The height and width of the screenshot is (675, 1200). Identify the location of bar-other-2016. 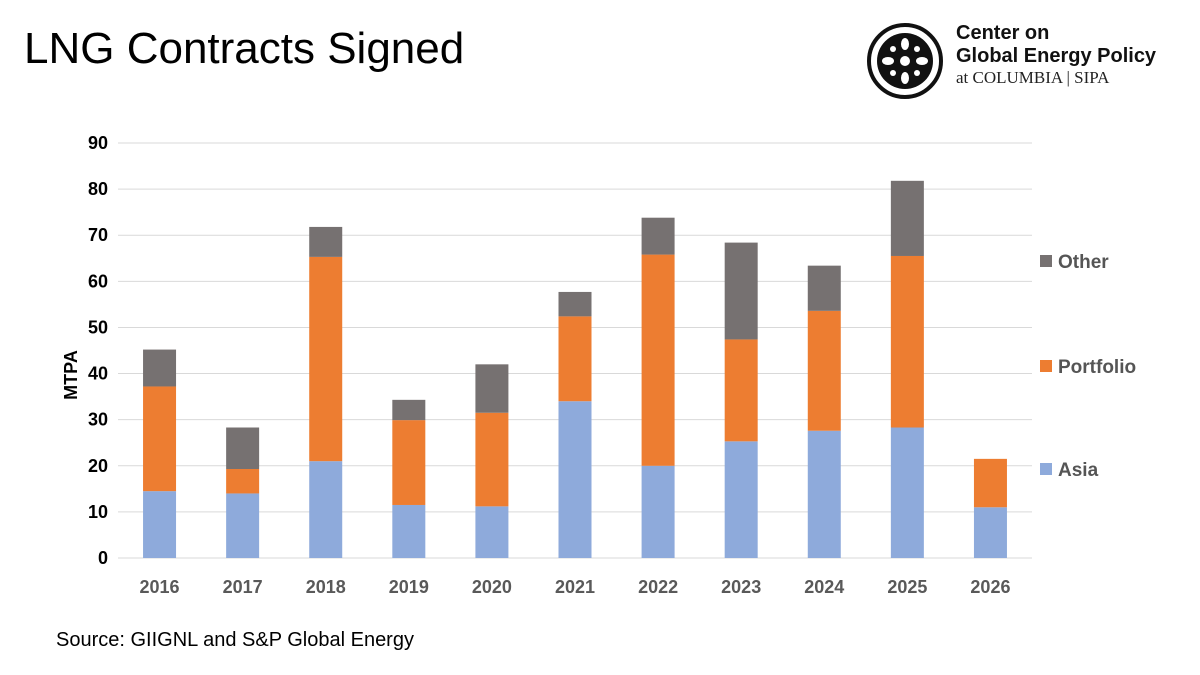
(160, 368).